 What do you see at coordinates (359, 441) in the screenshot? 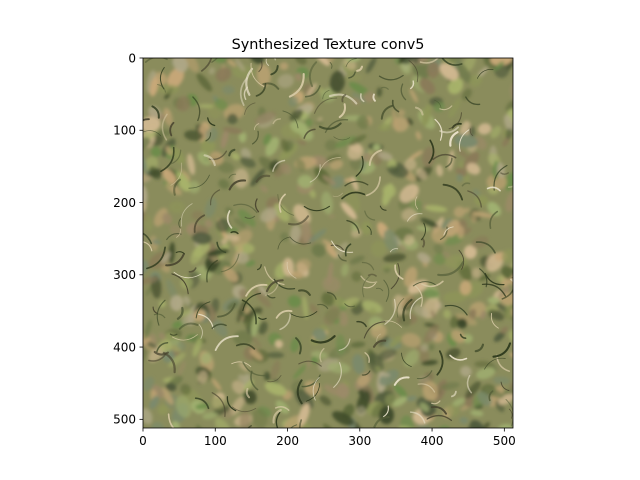
I see `x-tick-label: 300` at bounding box center [359, 441].